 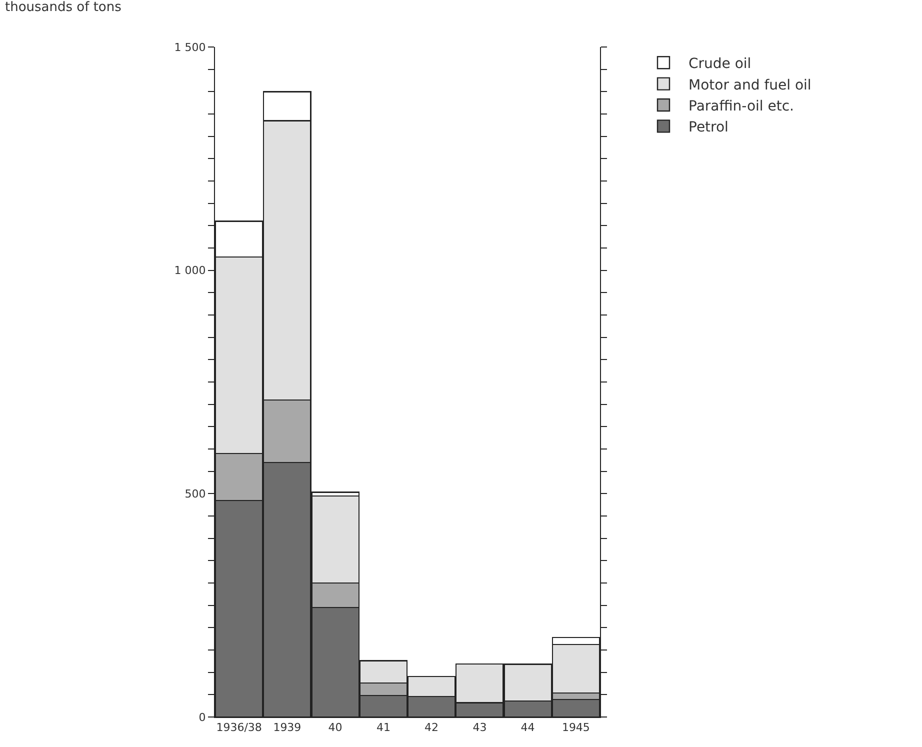 I want to click on legend-label: Paraffin-oil etc., so click(x=741, y=106).